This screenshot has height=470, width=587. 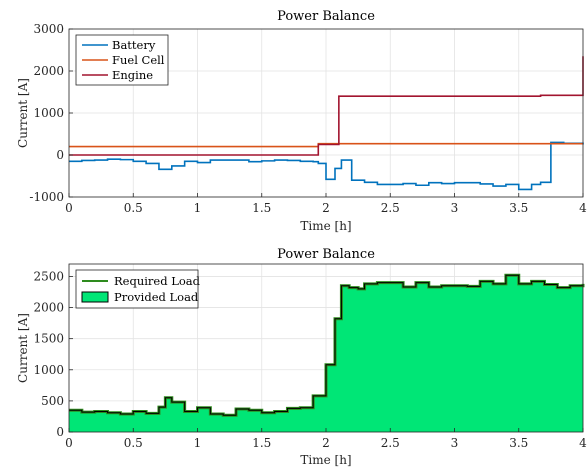 What do you see at coordinates (46, 197) in the screenshot?
I see `y-tick-label: -1000` at bounding box center [46, 197].